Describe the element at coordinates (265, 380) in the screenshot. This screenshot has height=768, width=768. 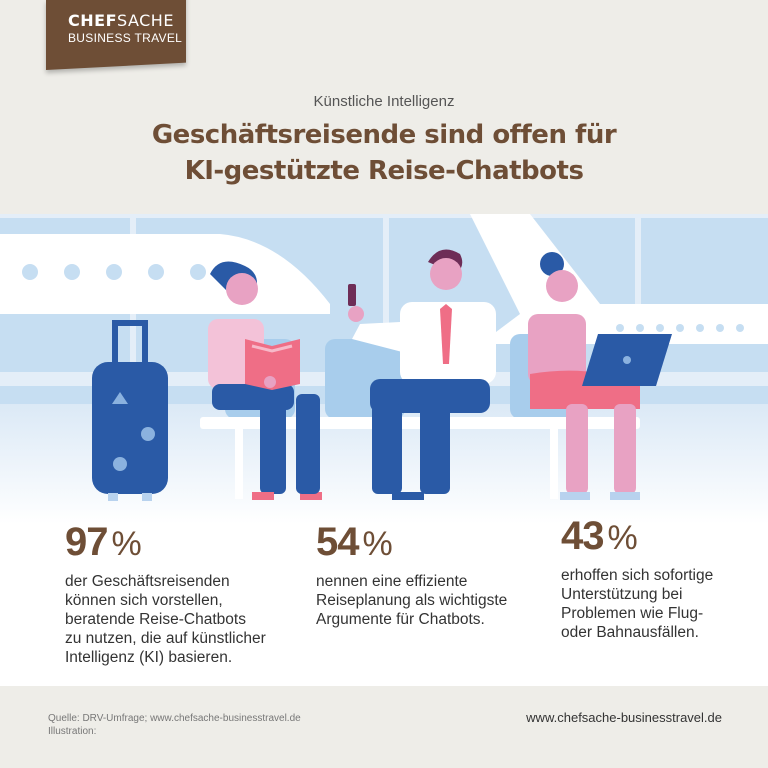
I see `woman-reading` at that location.